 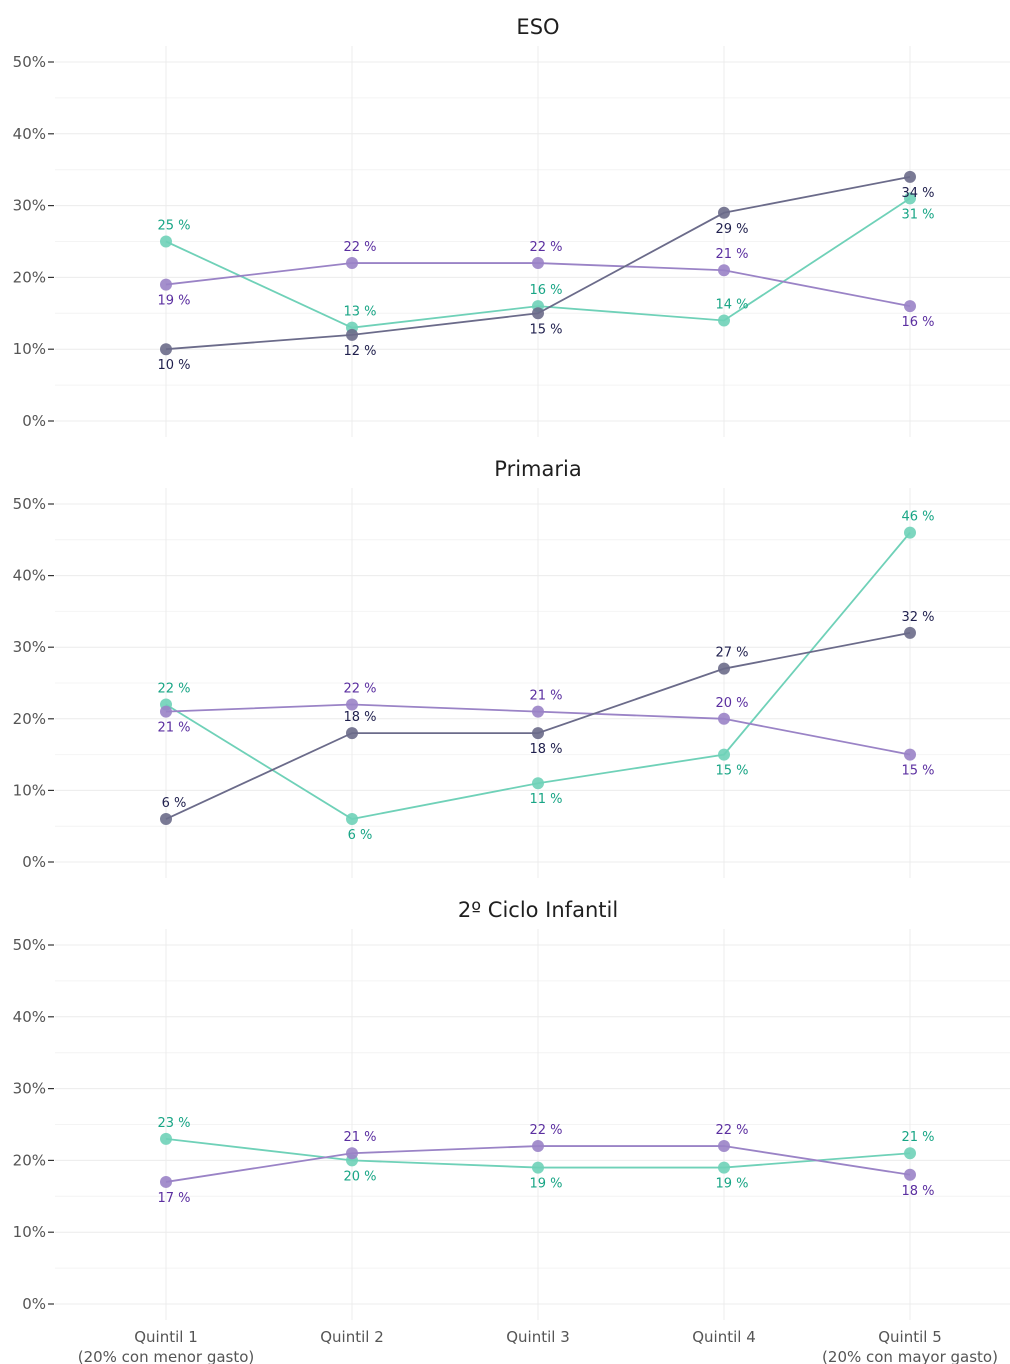 I want to click on series-teal: 25 % 13 % 16 % 14 % 31 %, so click(x=546, y=263).